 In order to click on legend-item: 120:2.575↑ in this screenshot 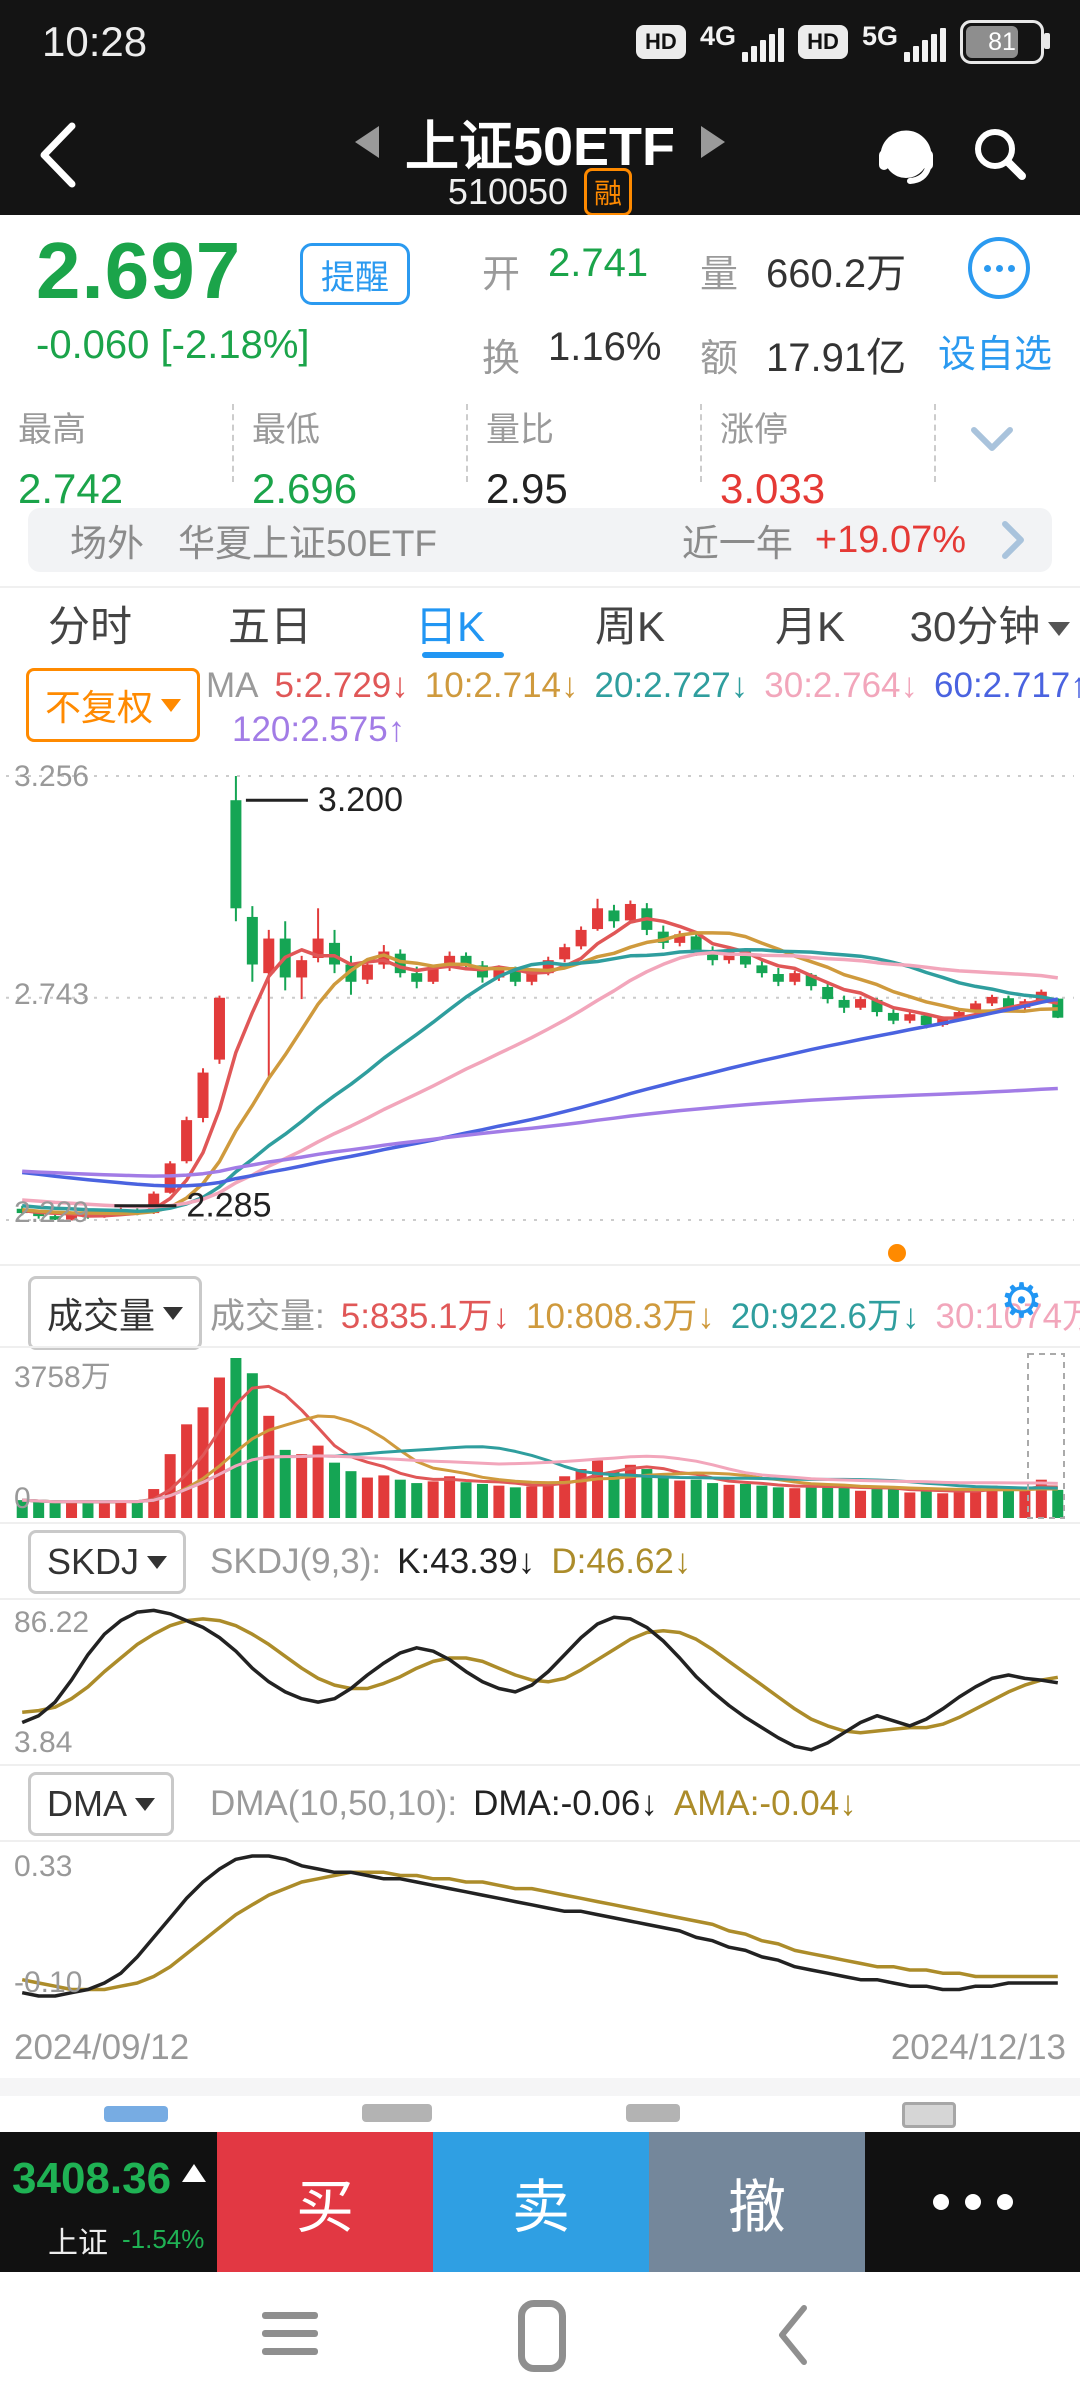, I will do `click(319, 729)`.